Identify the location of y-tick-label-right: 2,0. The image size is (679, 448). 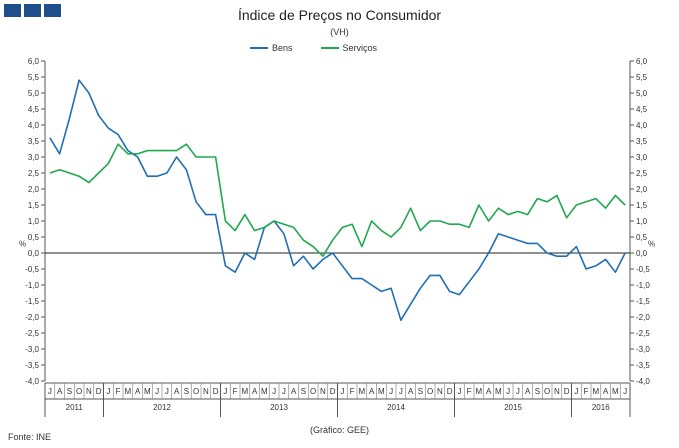
(642, 189).